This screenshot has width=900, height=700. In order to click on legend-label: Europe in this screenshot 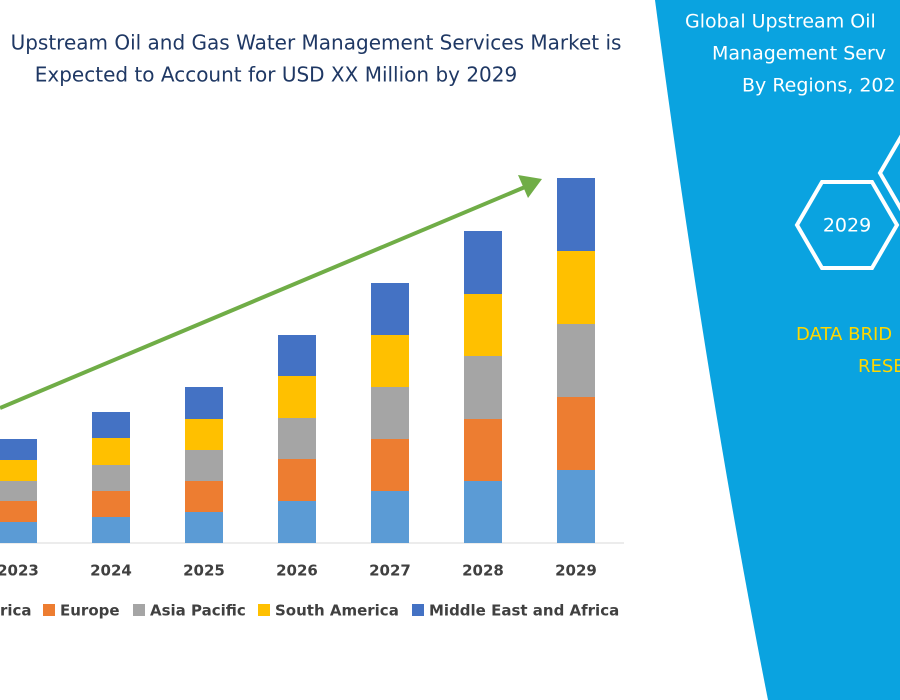, I will do `click(90, 611)`.